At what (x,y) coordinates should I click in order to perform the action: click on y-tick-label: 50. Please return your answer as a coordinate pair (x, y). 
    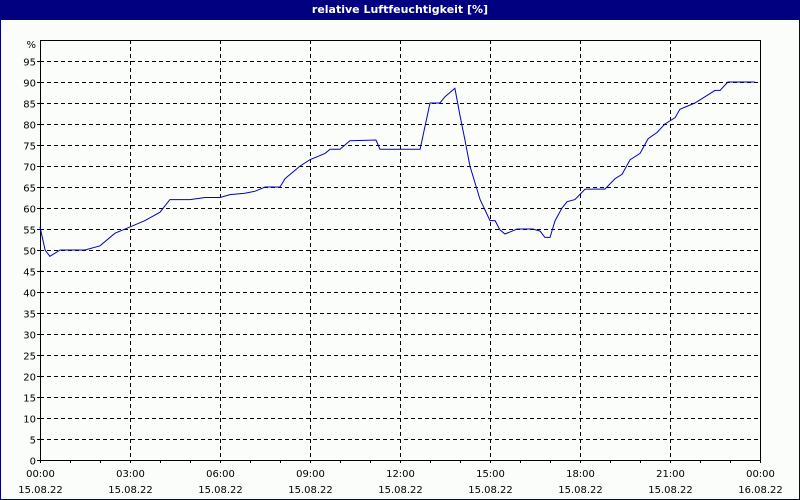
    Looking at the image, I should click on (29, 252).